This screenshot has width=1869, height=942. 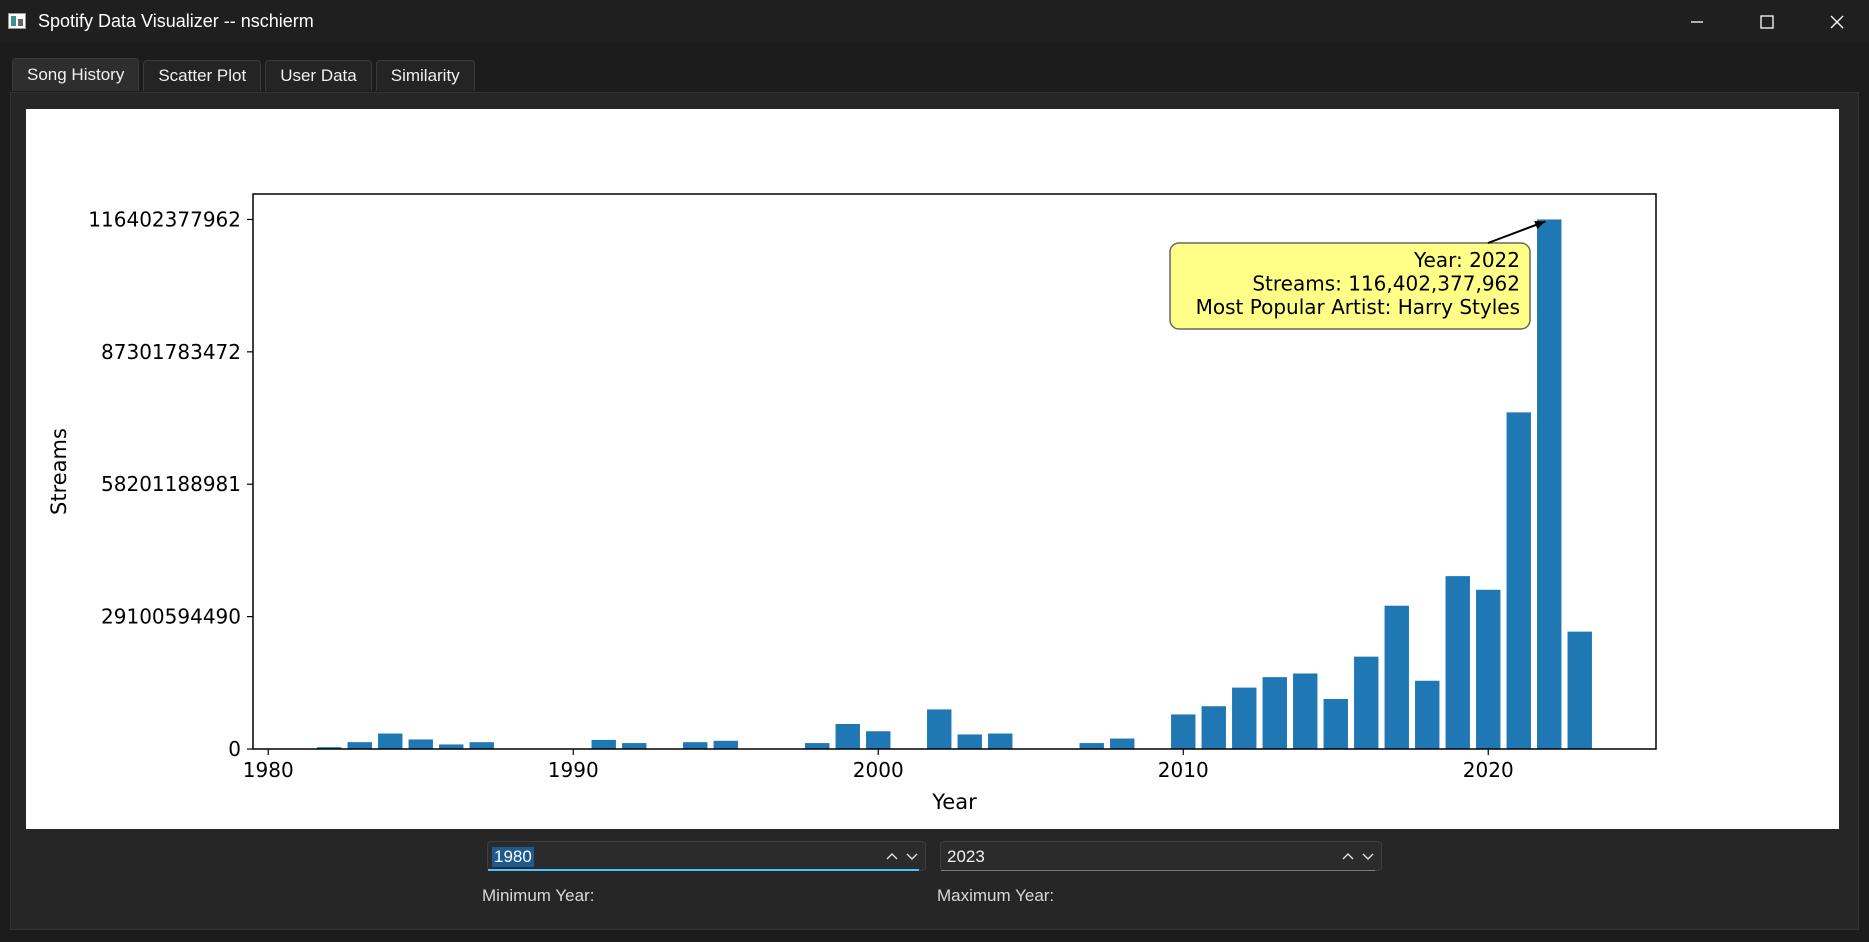 What do you see at coordinates (268, 770) in the screenshot?
I see `x-tick-label: 1980` at bounding box center [268, 770].